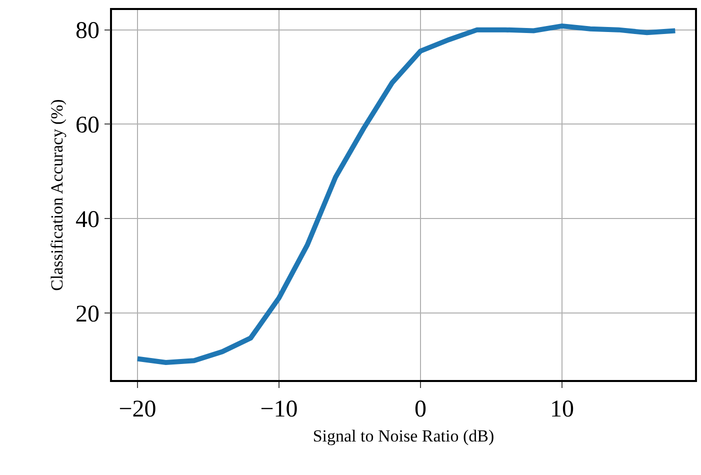  What do you see at coordinates (57, 195) in the screenshot?
I see `y-axis-title: Classification Accuracy (%)` at bounding box center [57, 195].